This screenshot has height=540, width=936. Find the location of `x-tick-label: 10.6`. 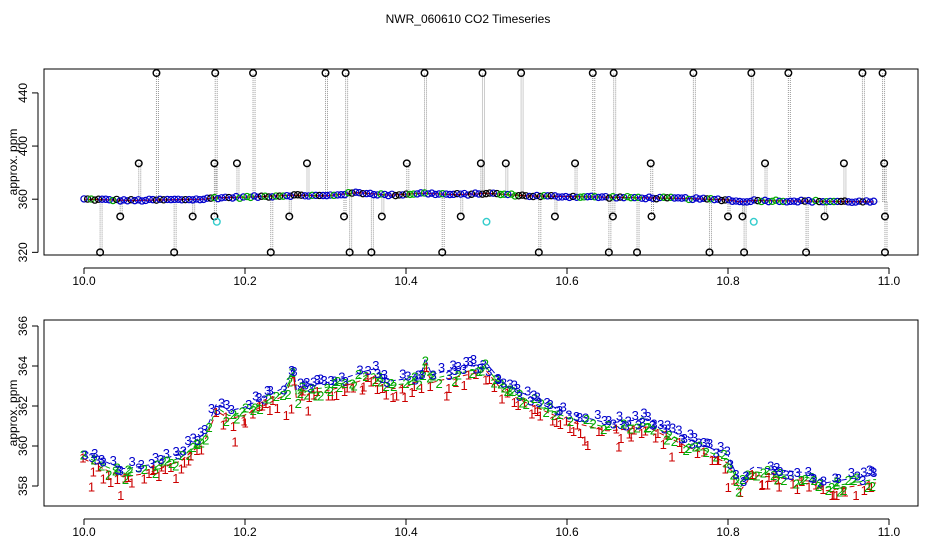

x-tick-label: 10.6 is located at coordinates (567, 532).